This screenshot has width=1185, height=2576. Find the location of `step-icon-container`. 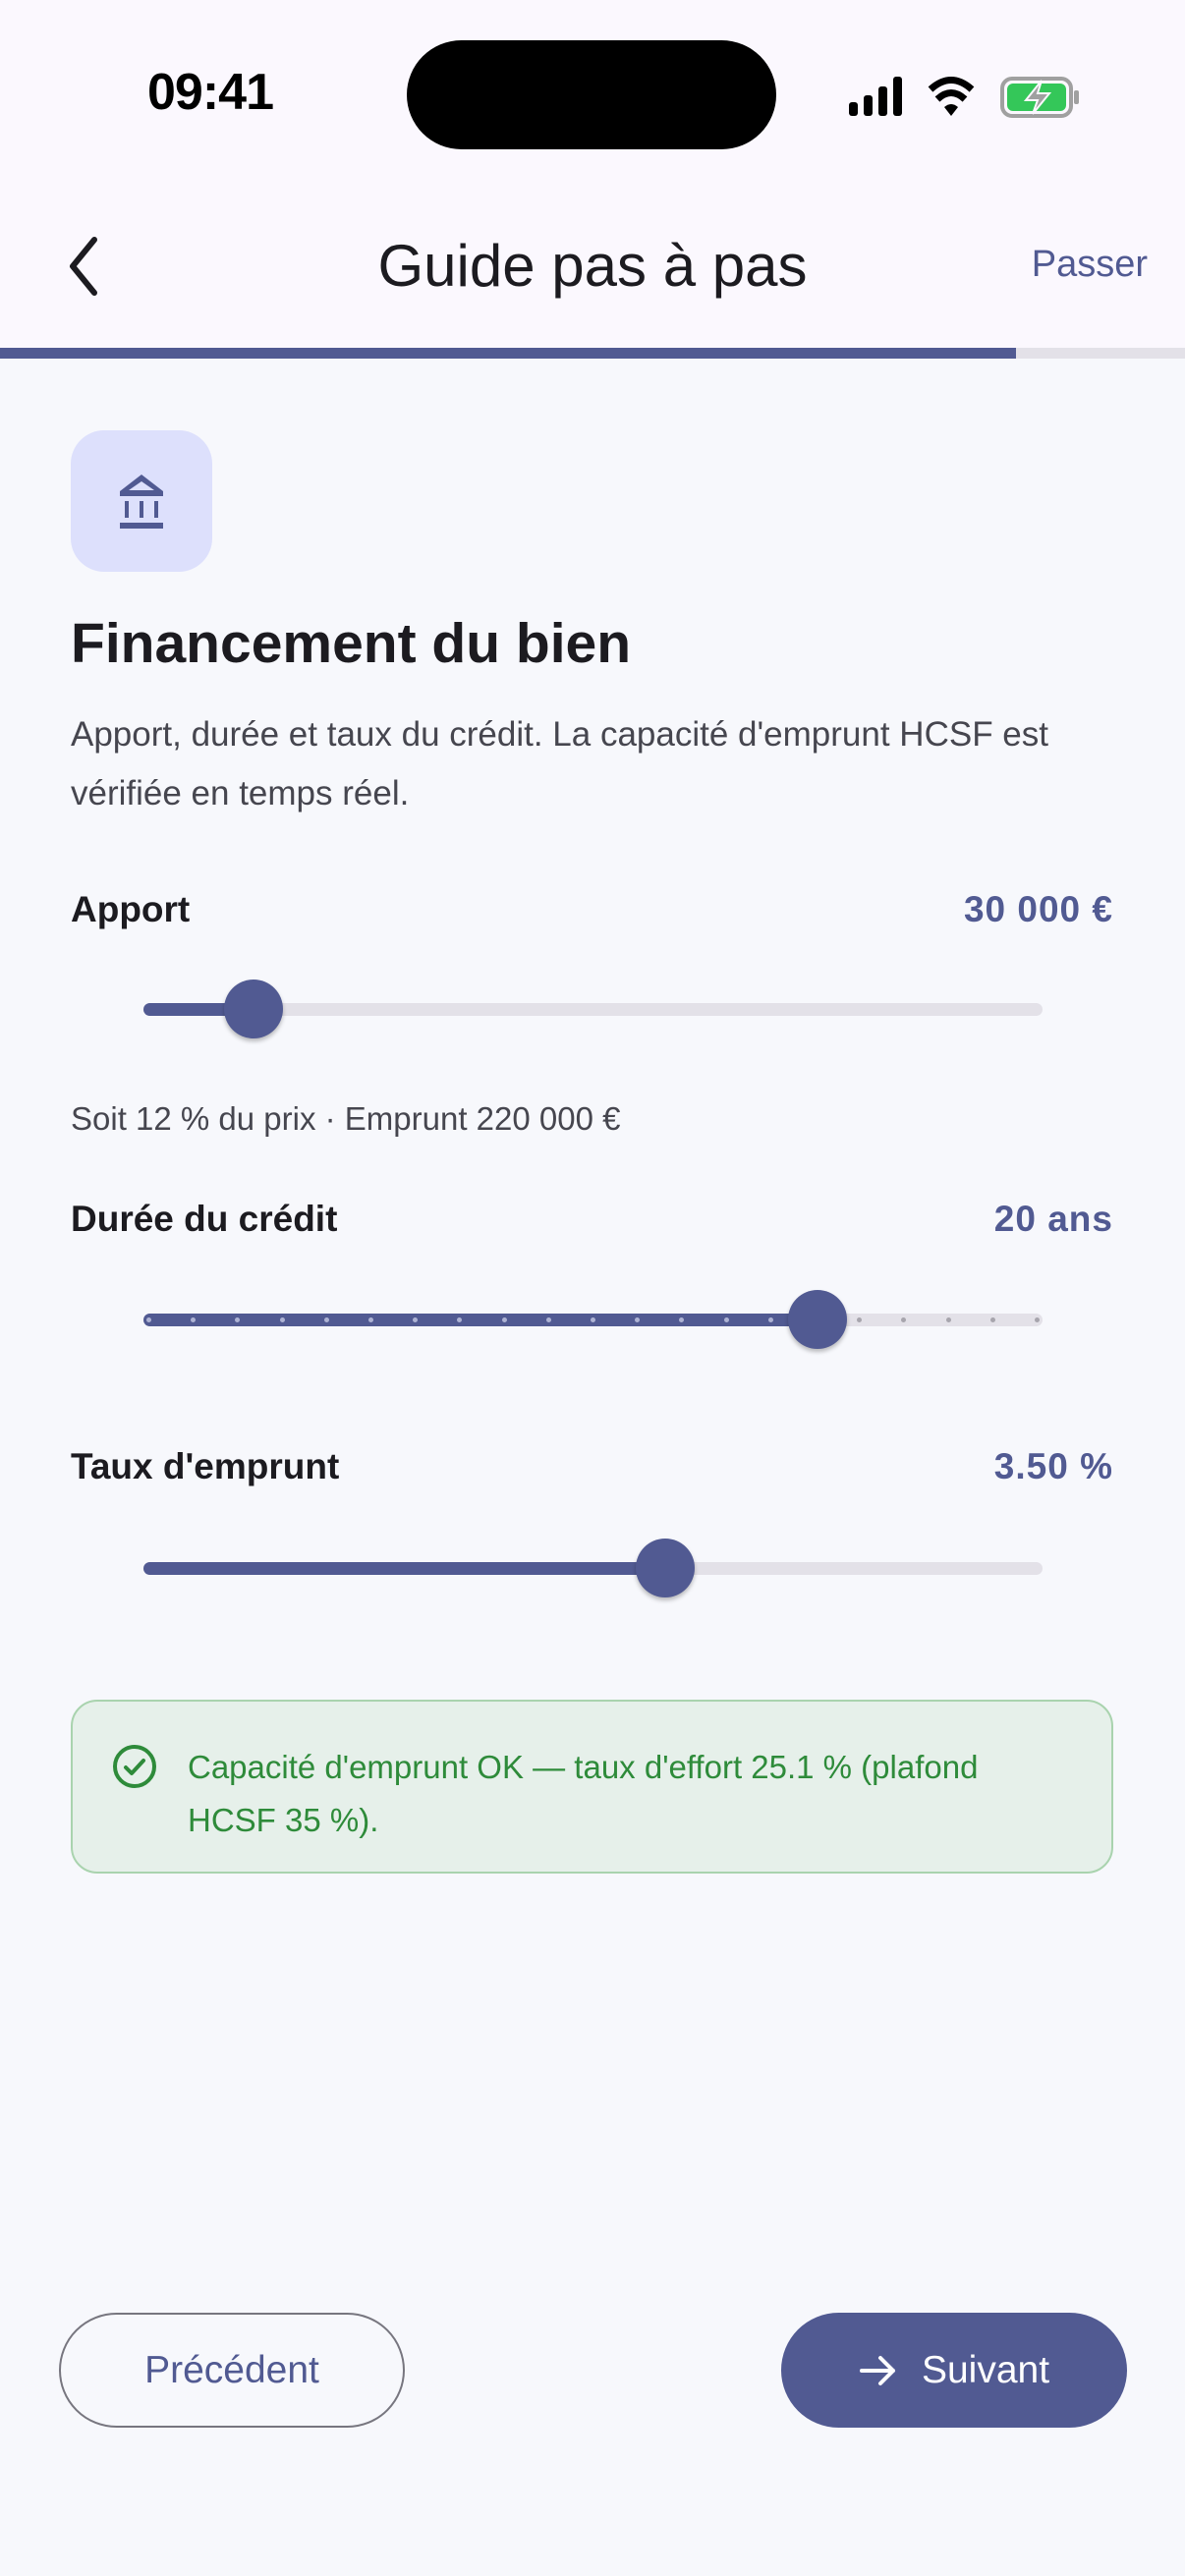

step-icon-container is located at coordinates (141, 501).